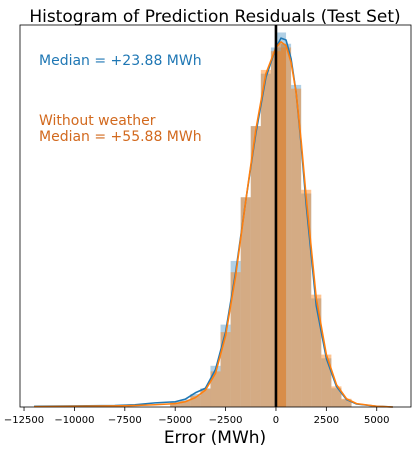 The height and width of the screenshot is (453, 417). What do you see at coordinates (376, 420) in the screenshot?
I see `x-tick-label: 5000` at bounding box center [376, 420].